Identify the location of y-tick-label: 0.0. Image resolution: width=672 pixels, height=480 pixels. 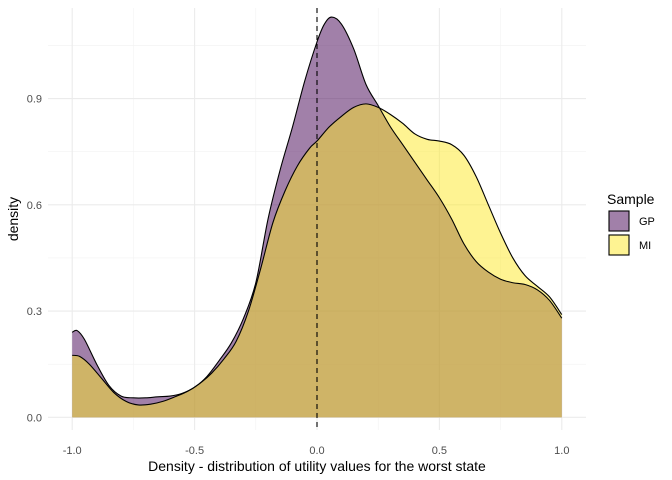
(34, 418).